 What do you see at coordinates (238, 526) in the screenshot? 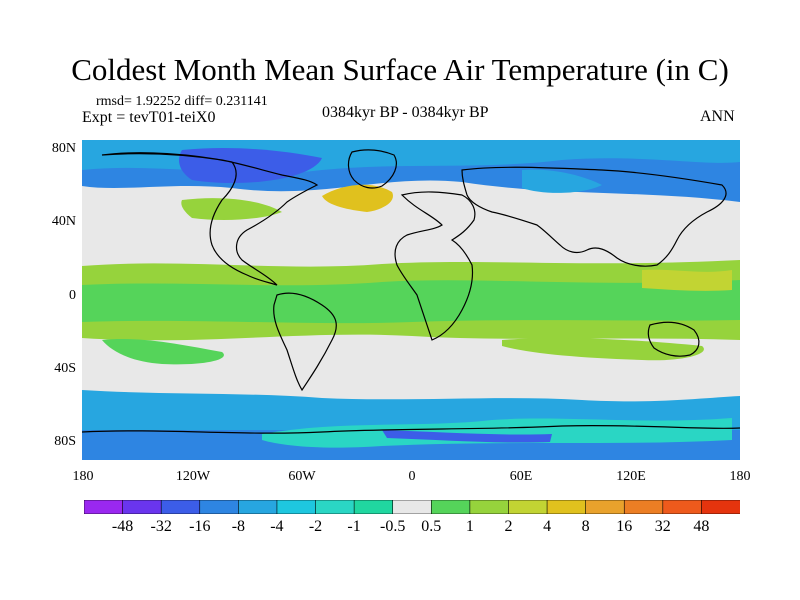
I see `colorbar-label: -8` at bounding box center [238, 526].